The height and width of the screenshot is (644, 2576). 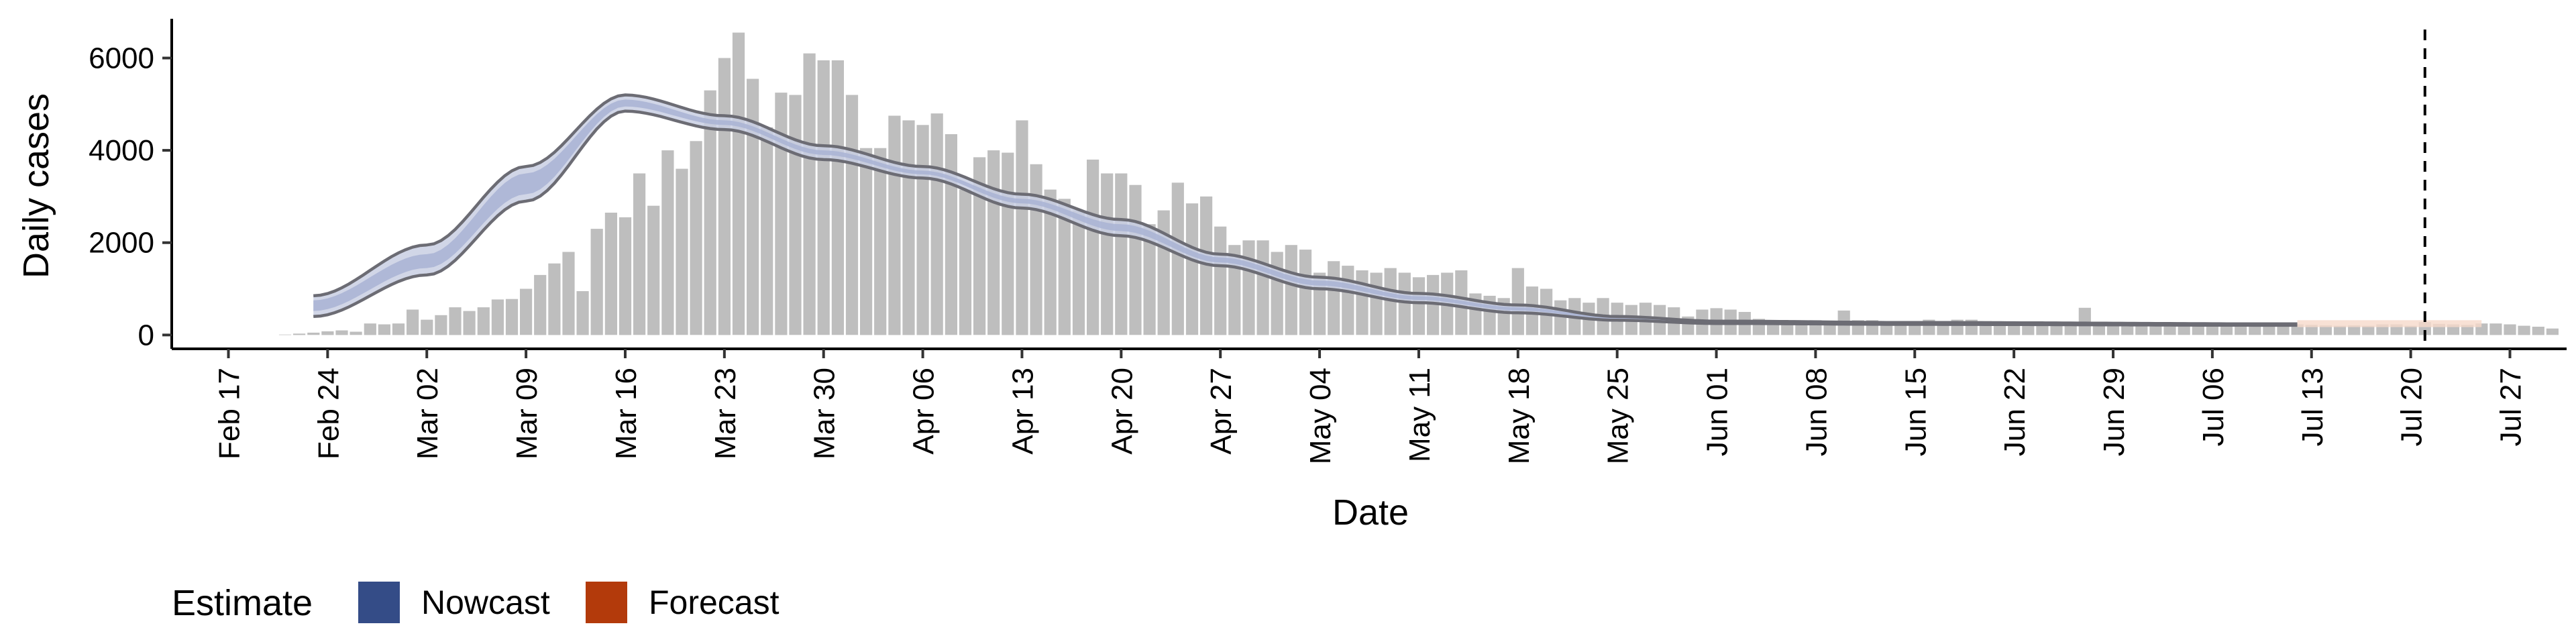 What do you see at coordinates (146, 335) in the screenshot?
I see `y-tick-label: 0` at bounding box center [146, 335].